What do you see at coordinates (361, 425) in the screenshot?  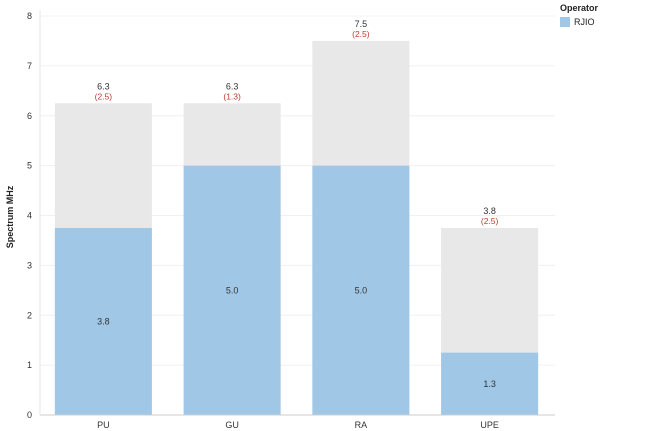 I see `x-category-label: RA` at bounding box center [361, 425].